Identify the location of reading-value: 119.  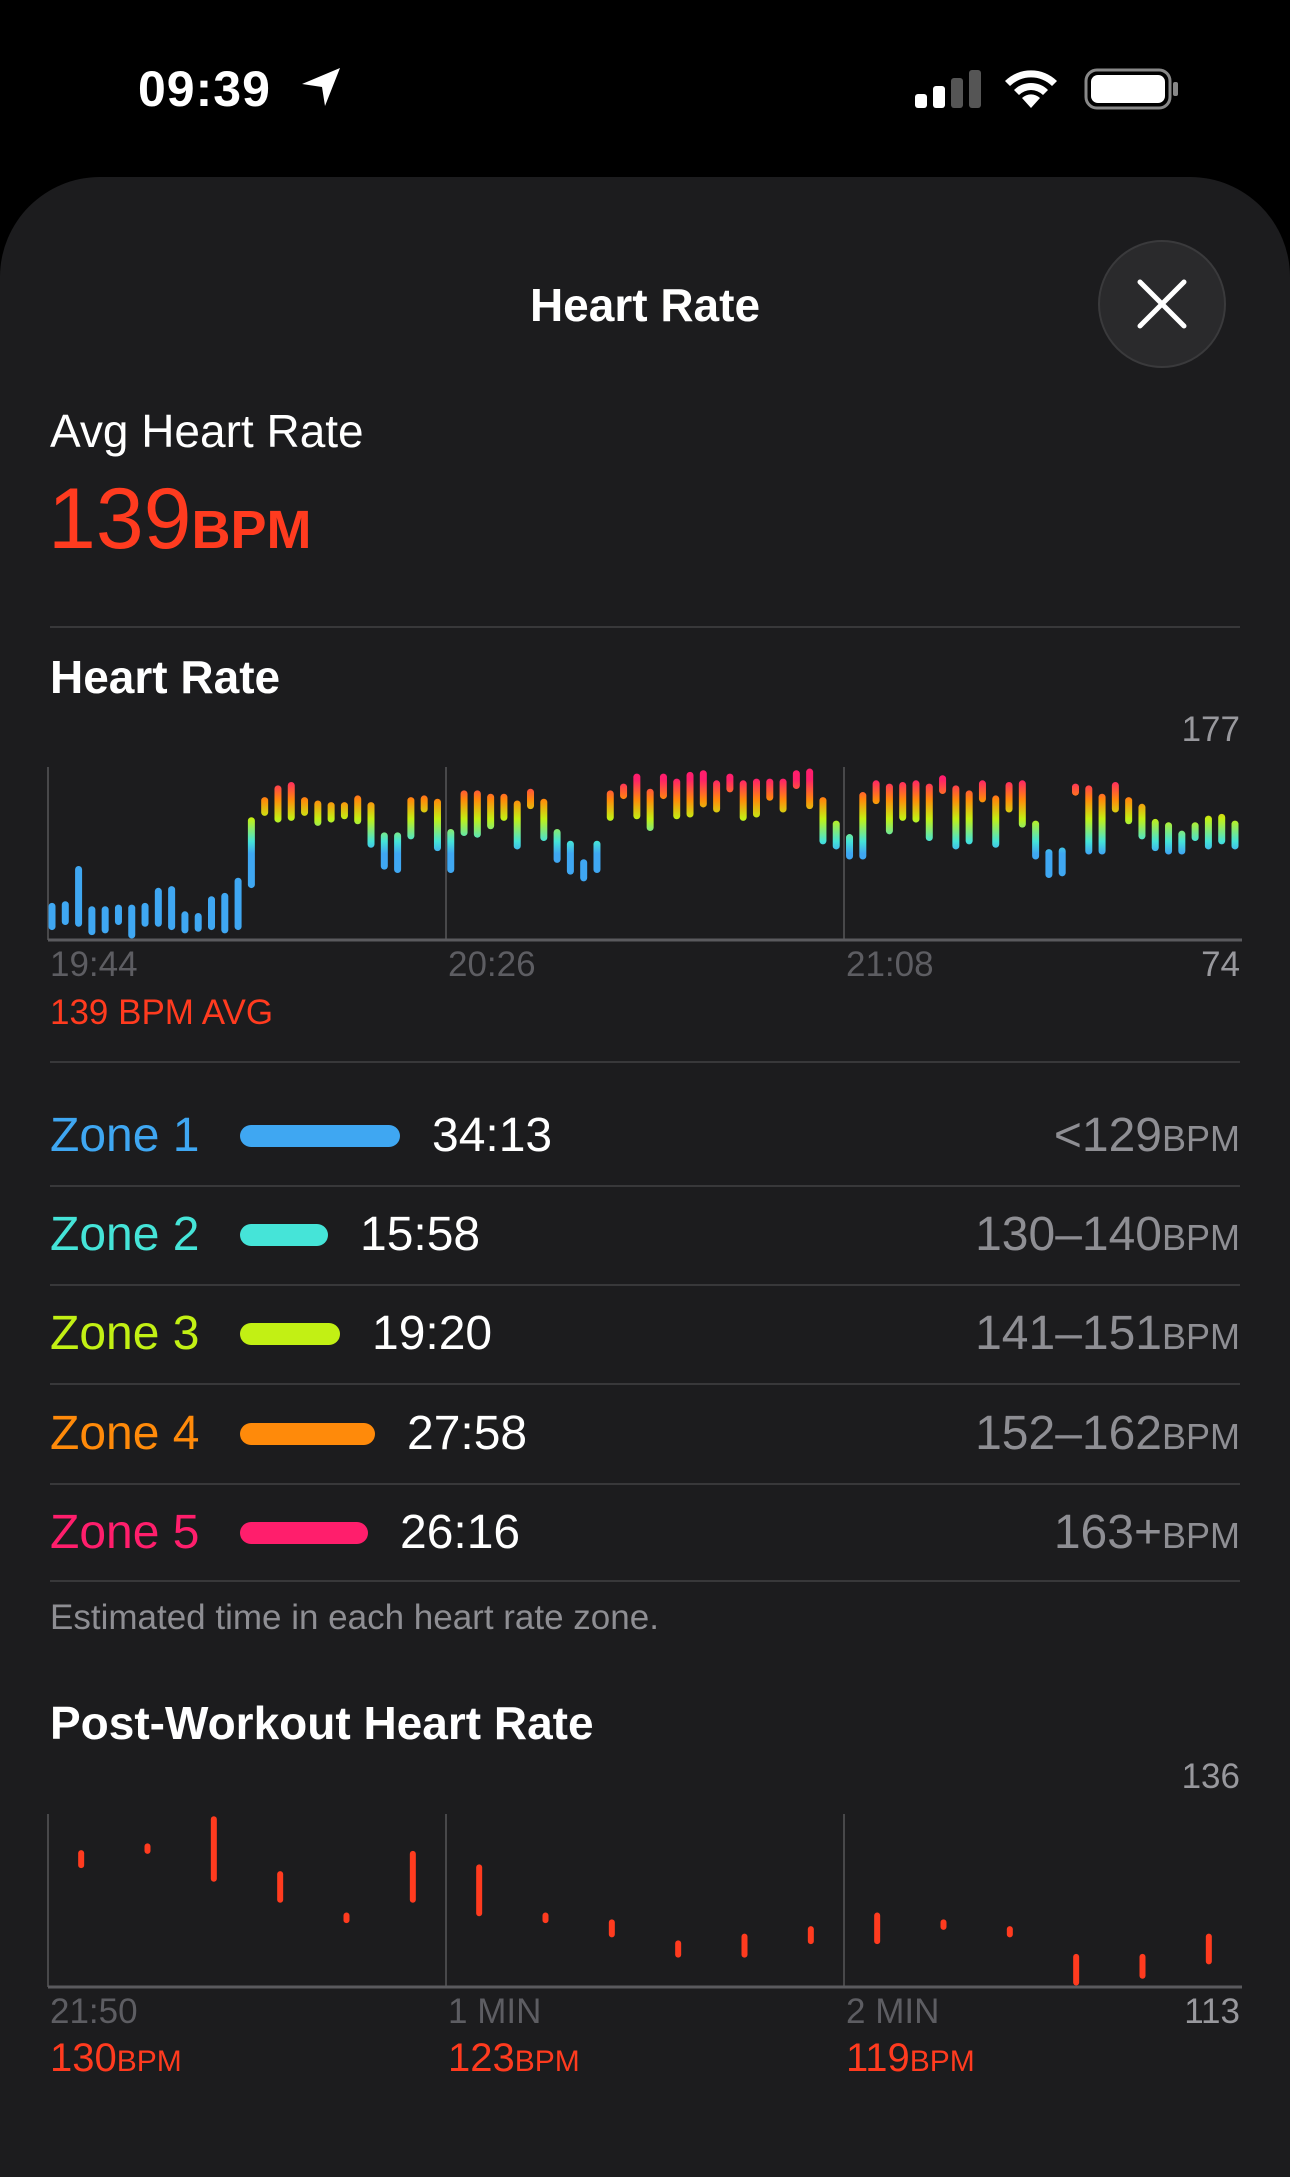
(878, 2058).